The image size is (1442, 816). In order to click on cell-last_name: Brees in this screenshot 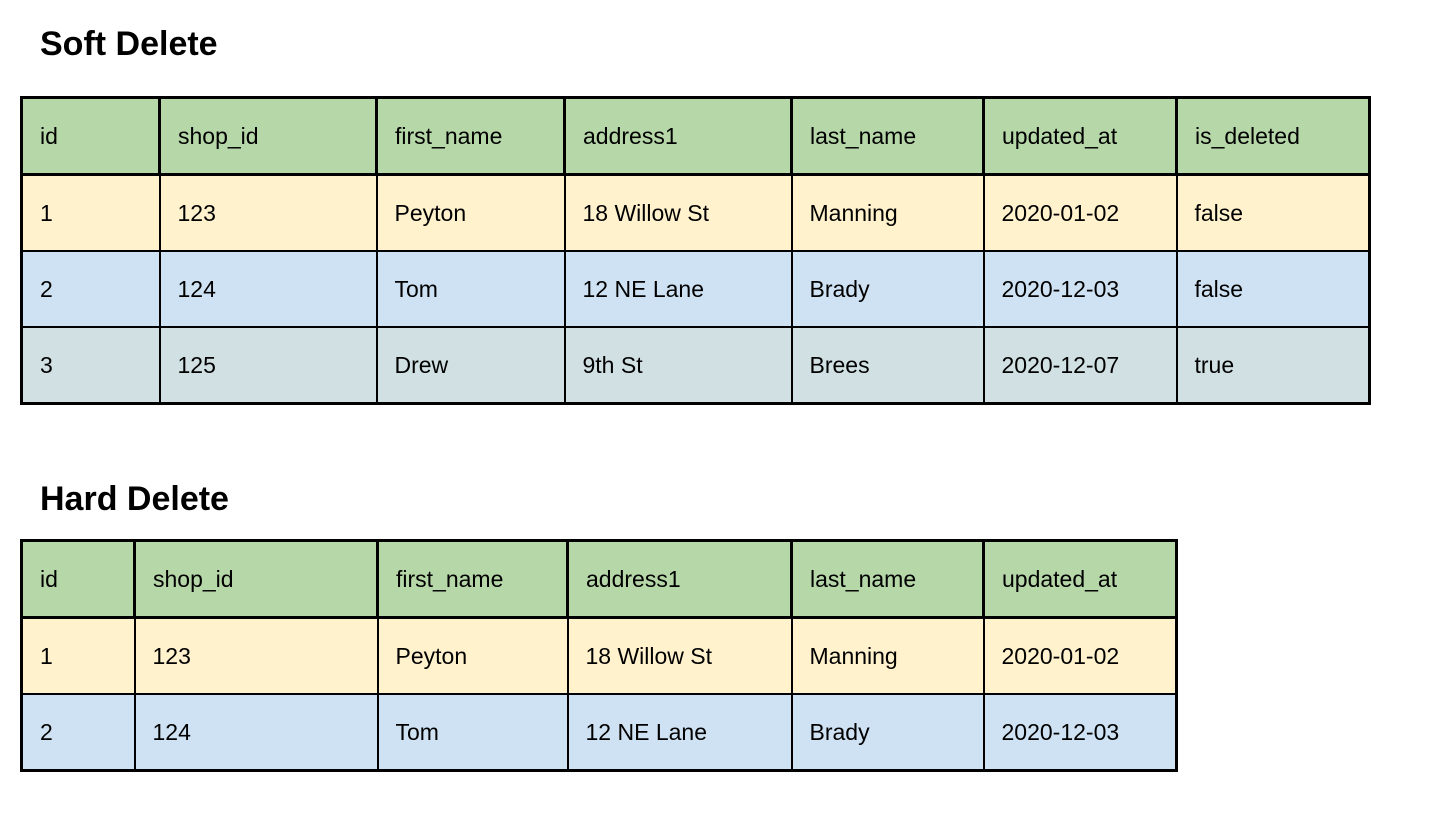, I will do `click(887, 365)`.